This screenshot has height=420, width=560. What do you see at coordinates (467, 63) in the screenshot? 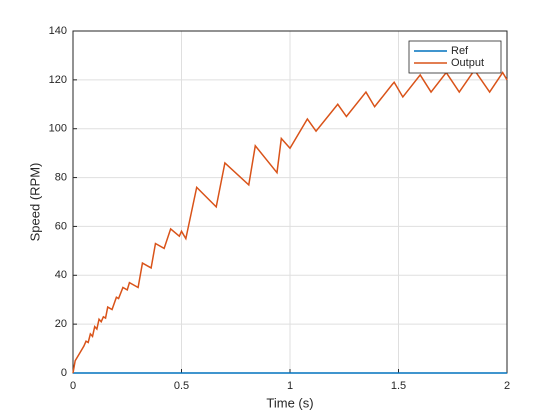
I see `legend-label: Output` at bounding box center [467, 63].